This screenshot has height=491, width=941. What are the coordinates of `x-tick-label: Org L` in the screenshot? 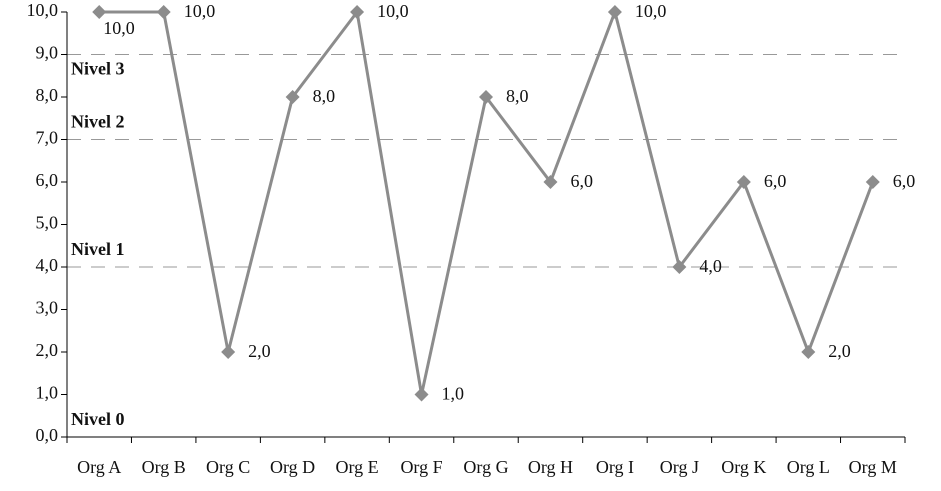 It's located at (808, 467).